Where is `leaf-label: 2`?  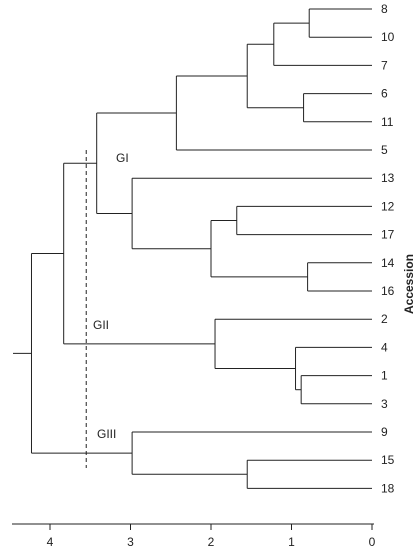
leaf-label: 2 is located at coordinates (384, 319).